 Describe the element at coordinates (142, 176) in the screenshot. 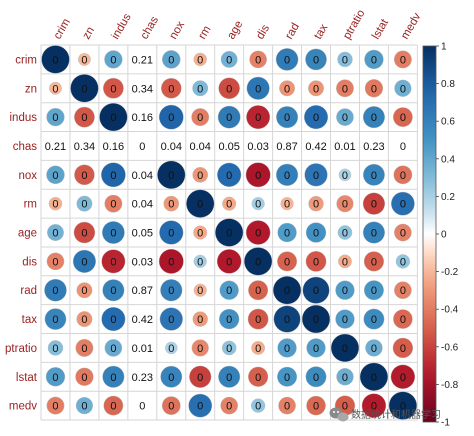

I see `cell-value-label: 0.04` at that location.